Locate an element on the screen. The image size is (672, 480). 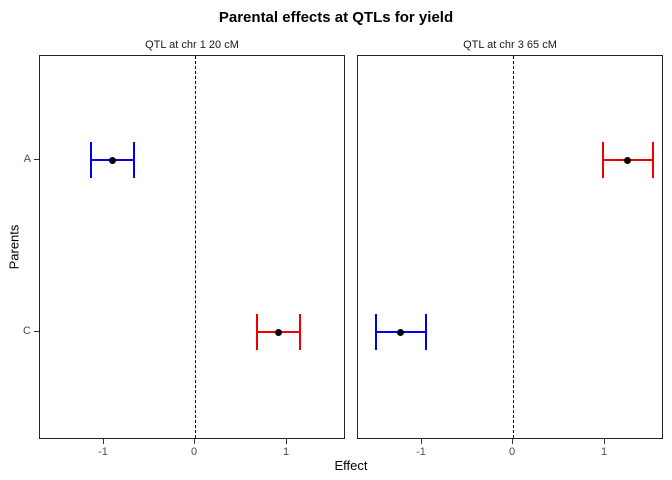
panel-title-chr3-65cm: QTL at chr 3 65 cM is located at coordinates (510, 45).